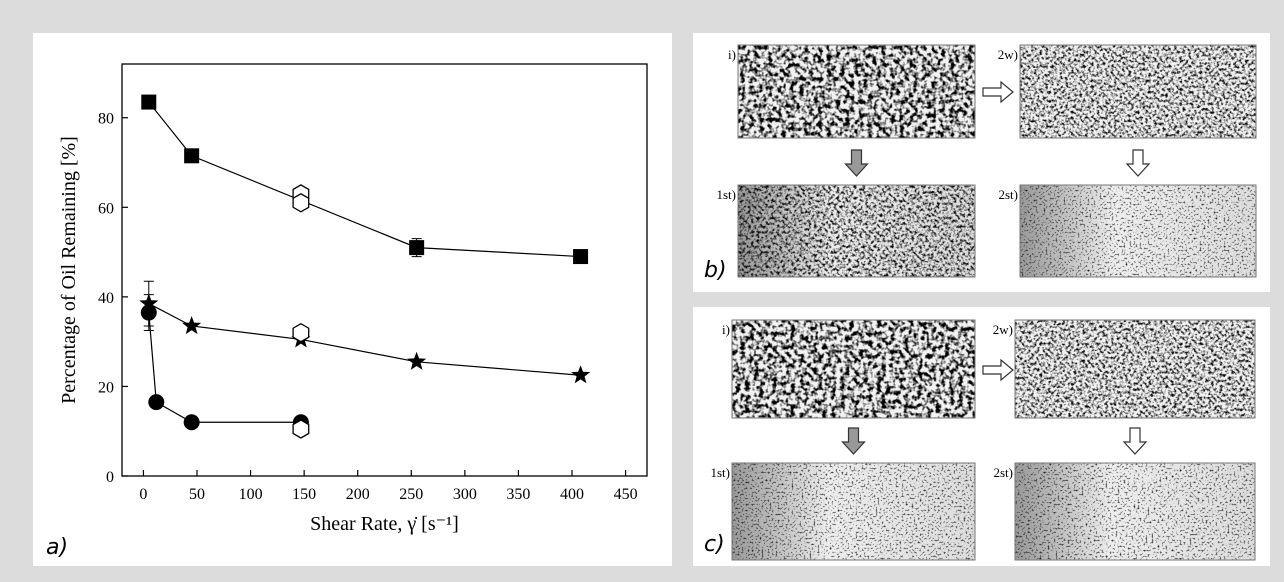  Describe the element at coordinates (69, 270) in the screenshot. I see `y-axis-label: Percentage of Oil Remaining [%]` at that location.